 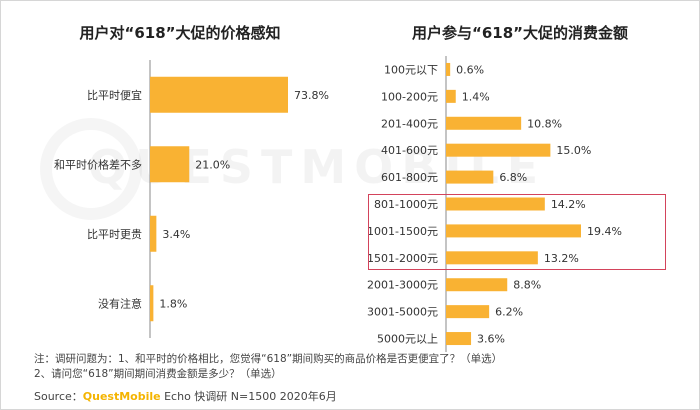 What do you see at coordinates (520, 33) in the screenshot?
I see `right-chart-title: 用户参与“618”大促的消费金额` at bounding box center [520, 33].